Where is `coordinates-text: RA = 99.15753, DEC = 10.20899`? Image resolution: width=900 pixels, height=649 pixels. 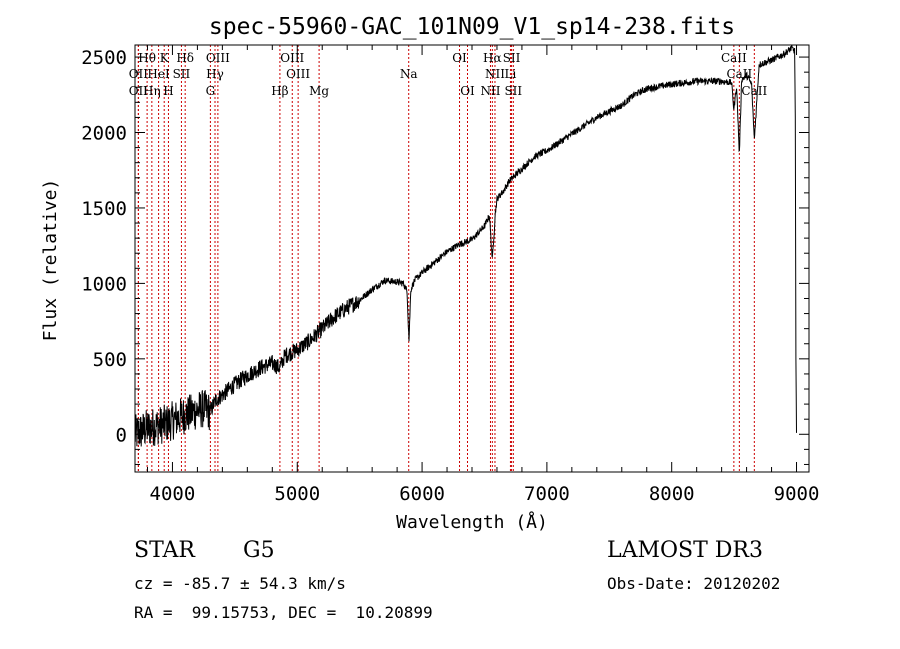 coordinates-text: RA = 99.15753, DEC = 10.20899 is located at coordinates (283, 612).